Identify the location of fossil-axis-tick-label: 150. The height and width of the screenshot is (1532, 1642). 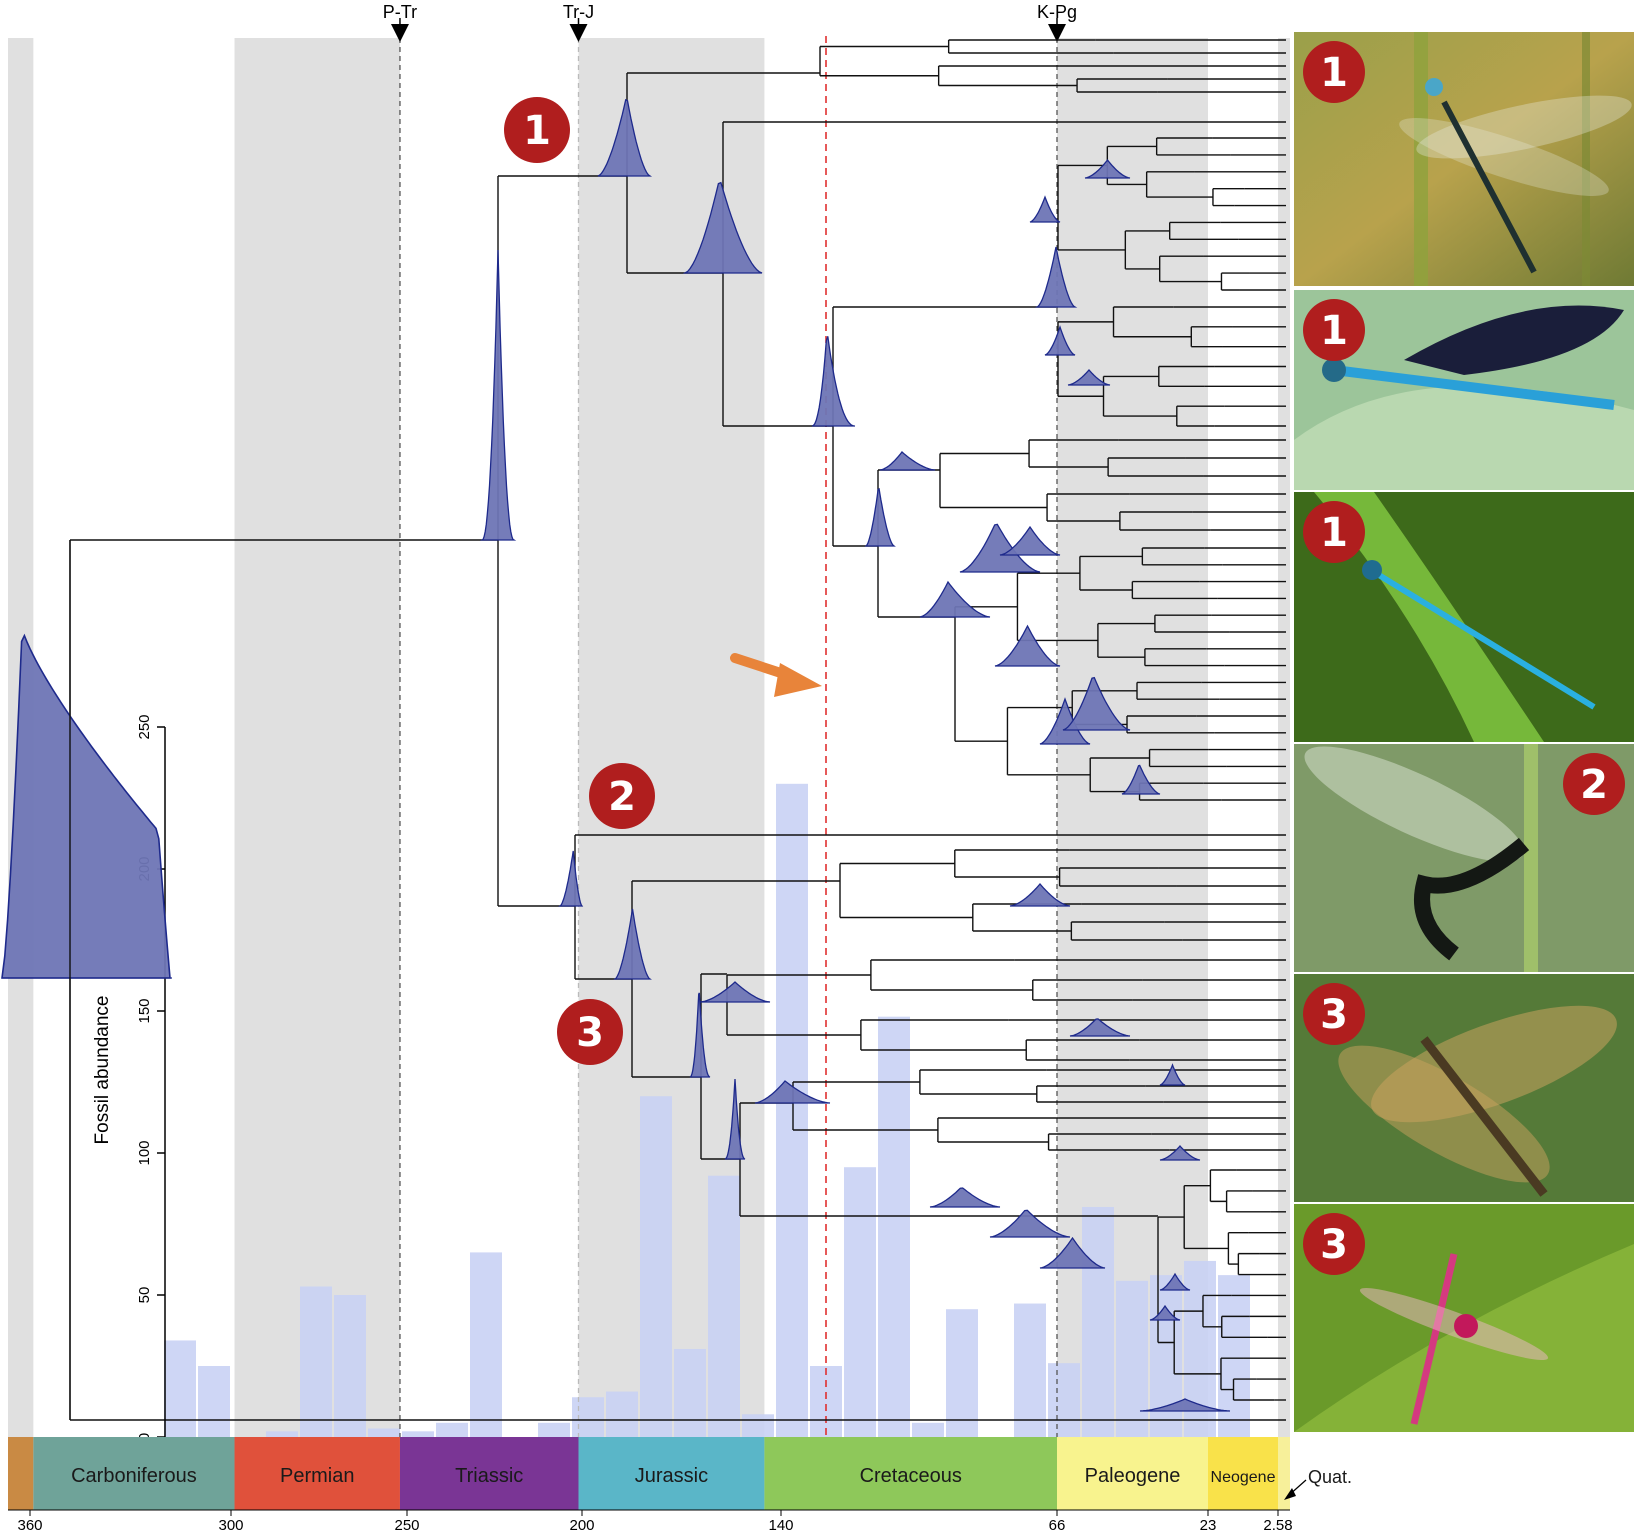
(144, 1010).